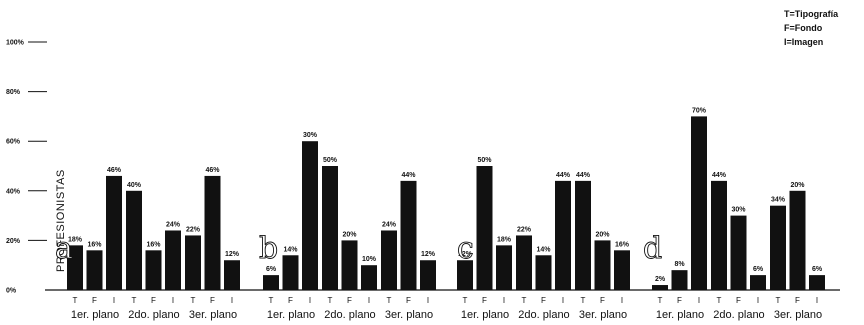  What do you see at coordinates (61, 220) in the screenshot?
I see `y-axis-label: PROFESIONISTAS` at bounding box center [61, 220].